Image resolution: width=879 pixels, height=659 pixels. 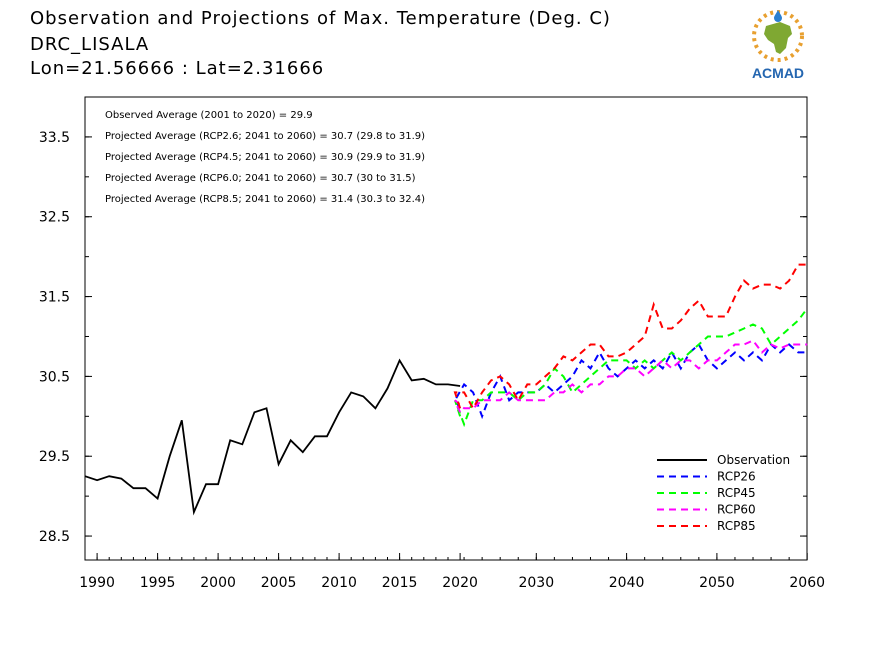 I want to click on logo-text: ACMAD, so click(x=778, y=73).